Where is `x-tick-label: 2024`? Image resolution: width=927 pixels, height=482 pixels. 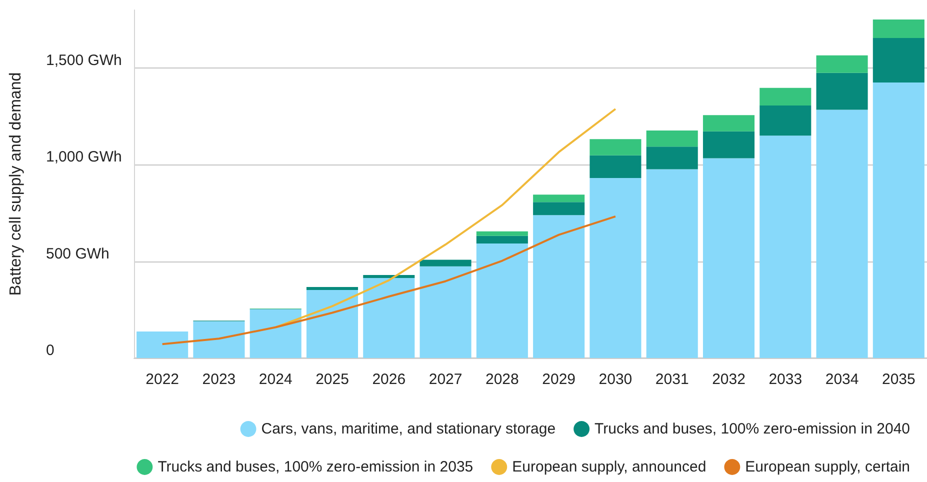 x-tick-label: 2024 is located at coordinates (275, 379).